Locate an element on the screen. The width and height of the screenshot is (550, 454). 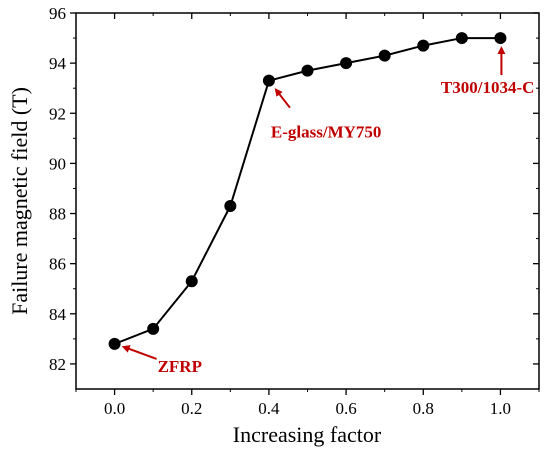
annotation-label: ZFRP is located at coordinates (180, 366).